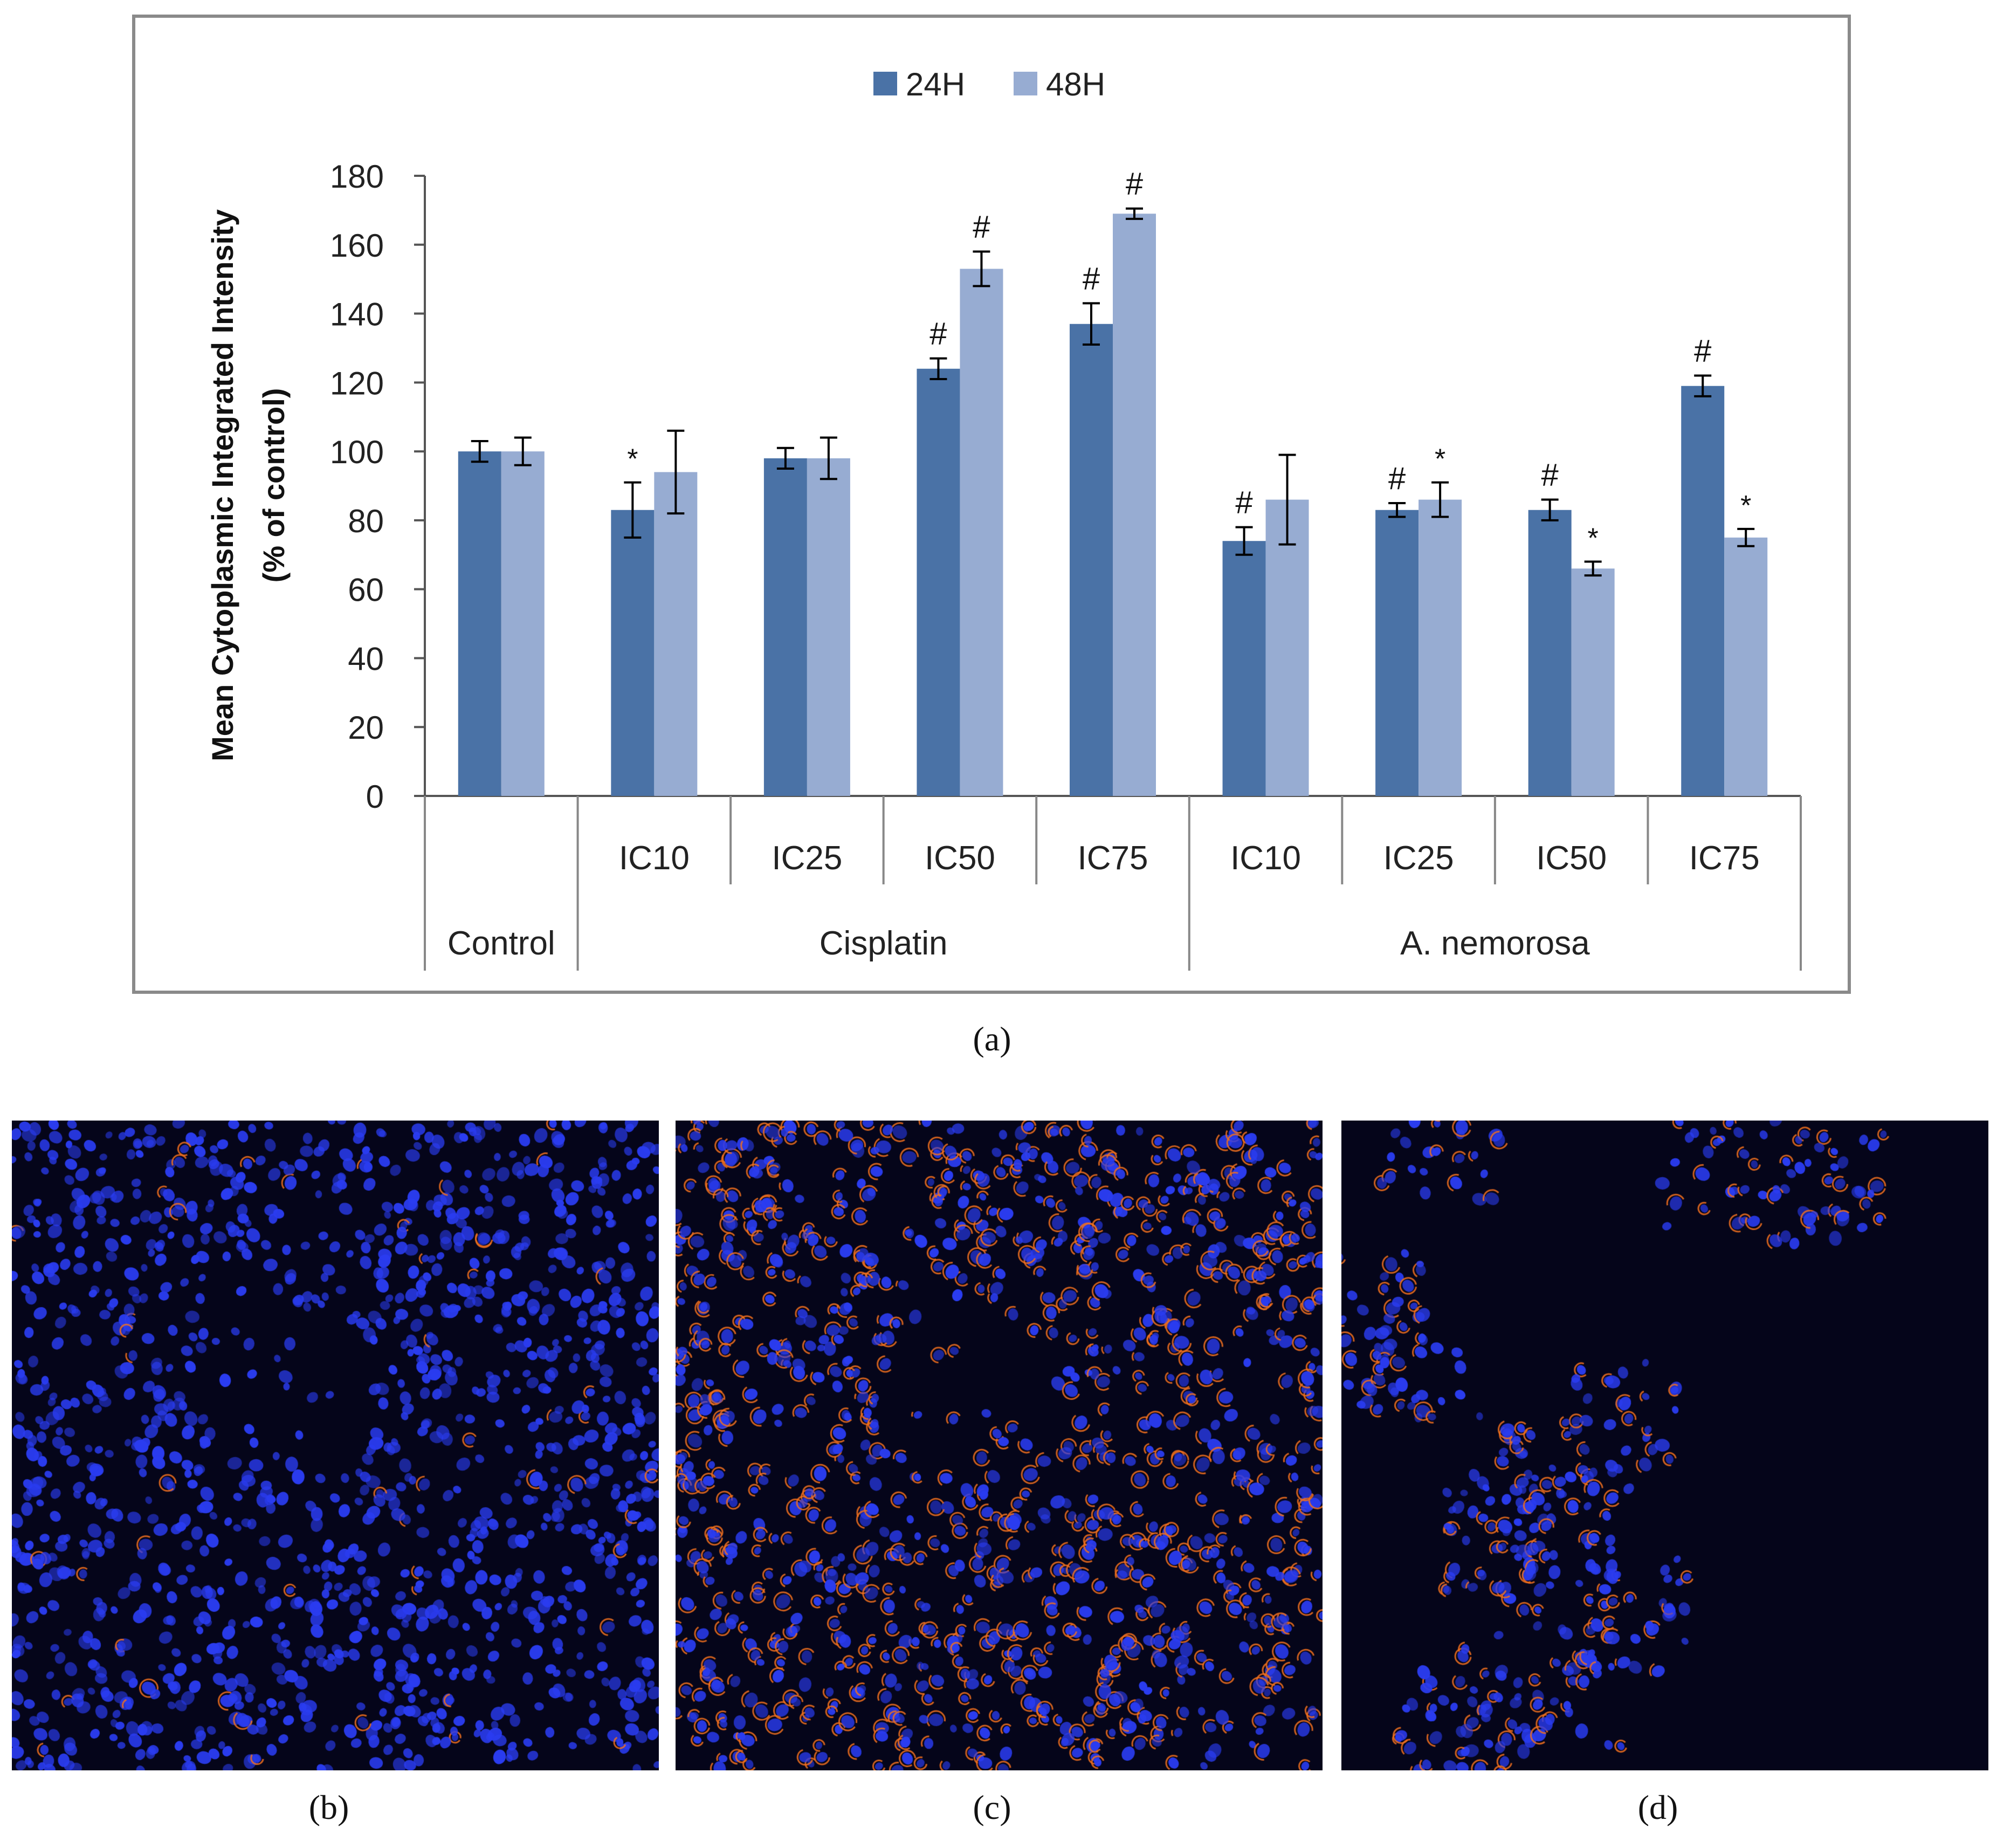  What do you see at coordinates (357, 177) in the screenshot?
I see `y-tick-label: 180` at bounding box center [357, 177].